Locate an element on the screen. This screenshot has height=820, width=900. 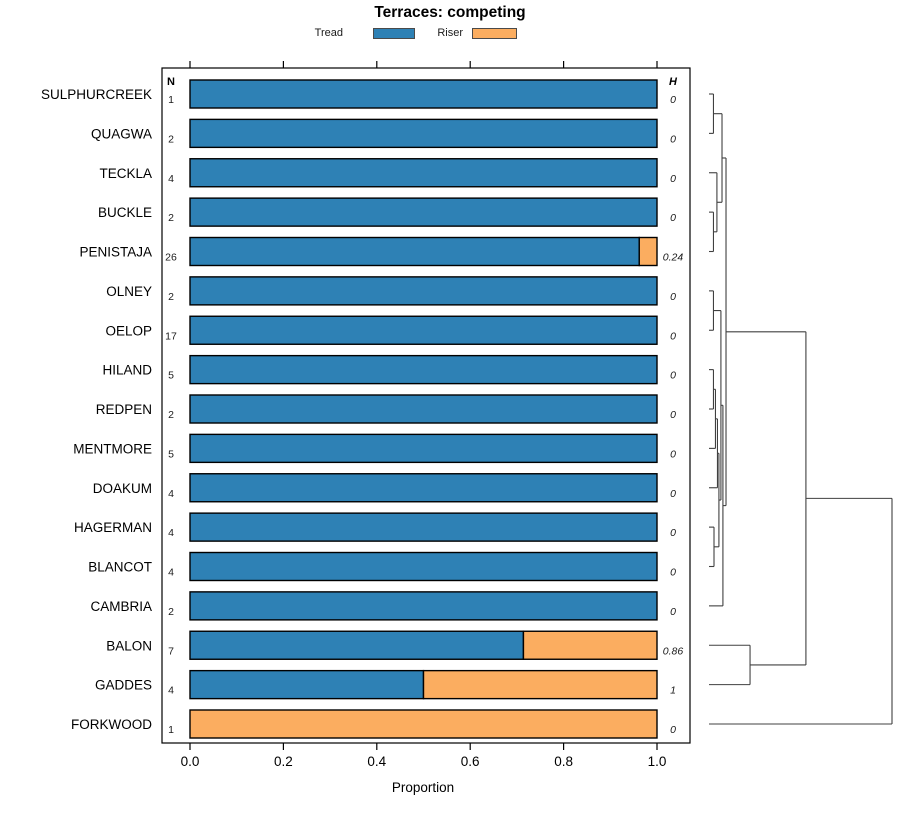
row-label: BLANCOT is located at coordinates (120, 567).